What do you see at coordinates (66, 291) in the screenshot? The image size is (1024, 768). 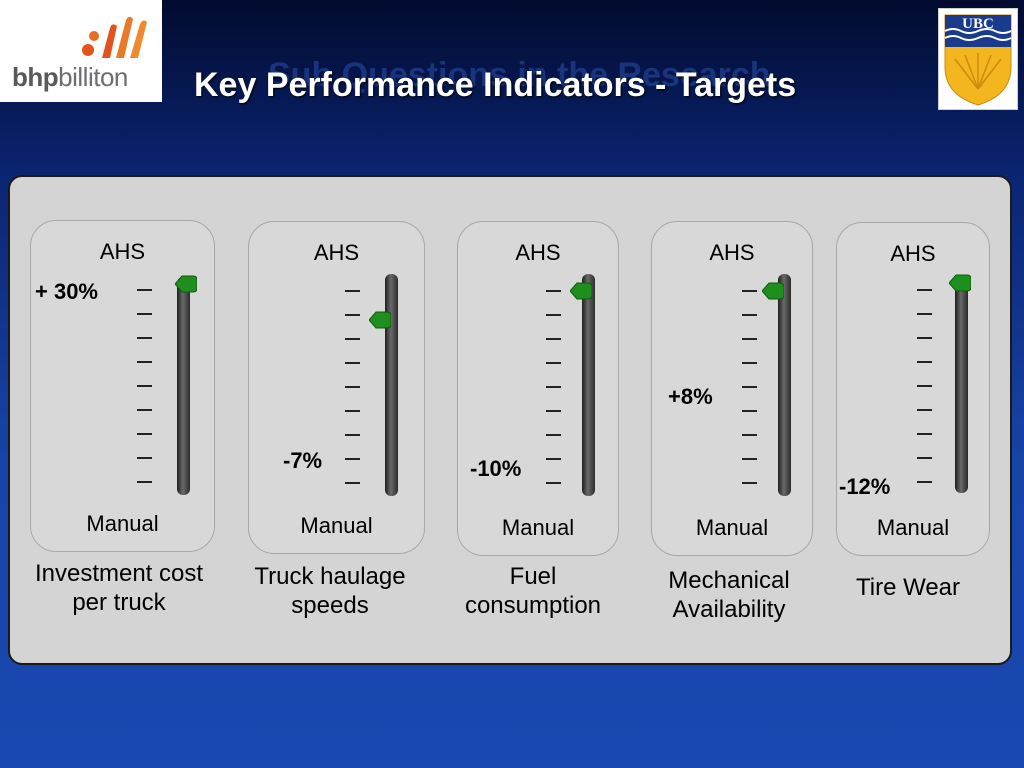 I see `gauge-value-label: + 30%` at bounding box center [66, 291].